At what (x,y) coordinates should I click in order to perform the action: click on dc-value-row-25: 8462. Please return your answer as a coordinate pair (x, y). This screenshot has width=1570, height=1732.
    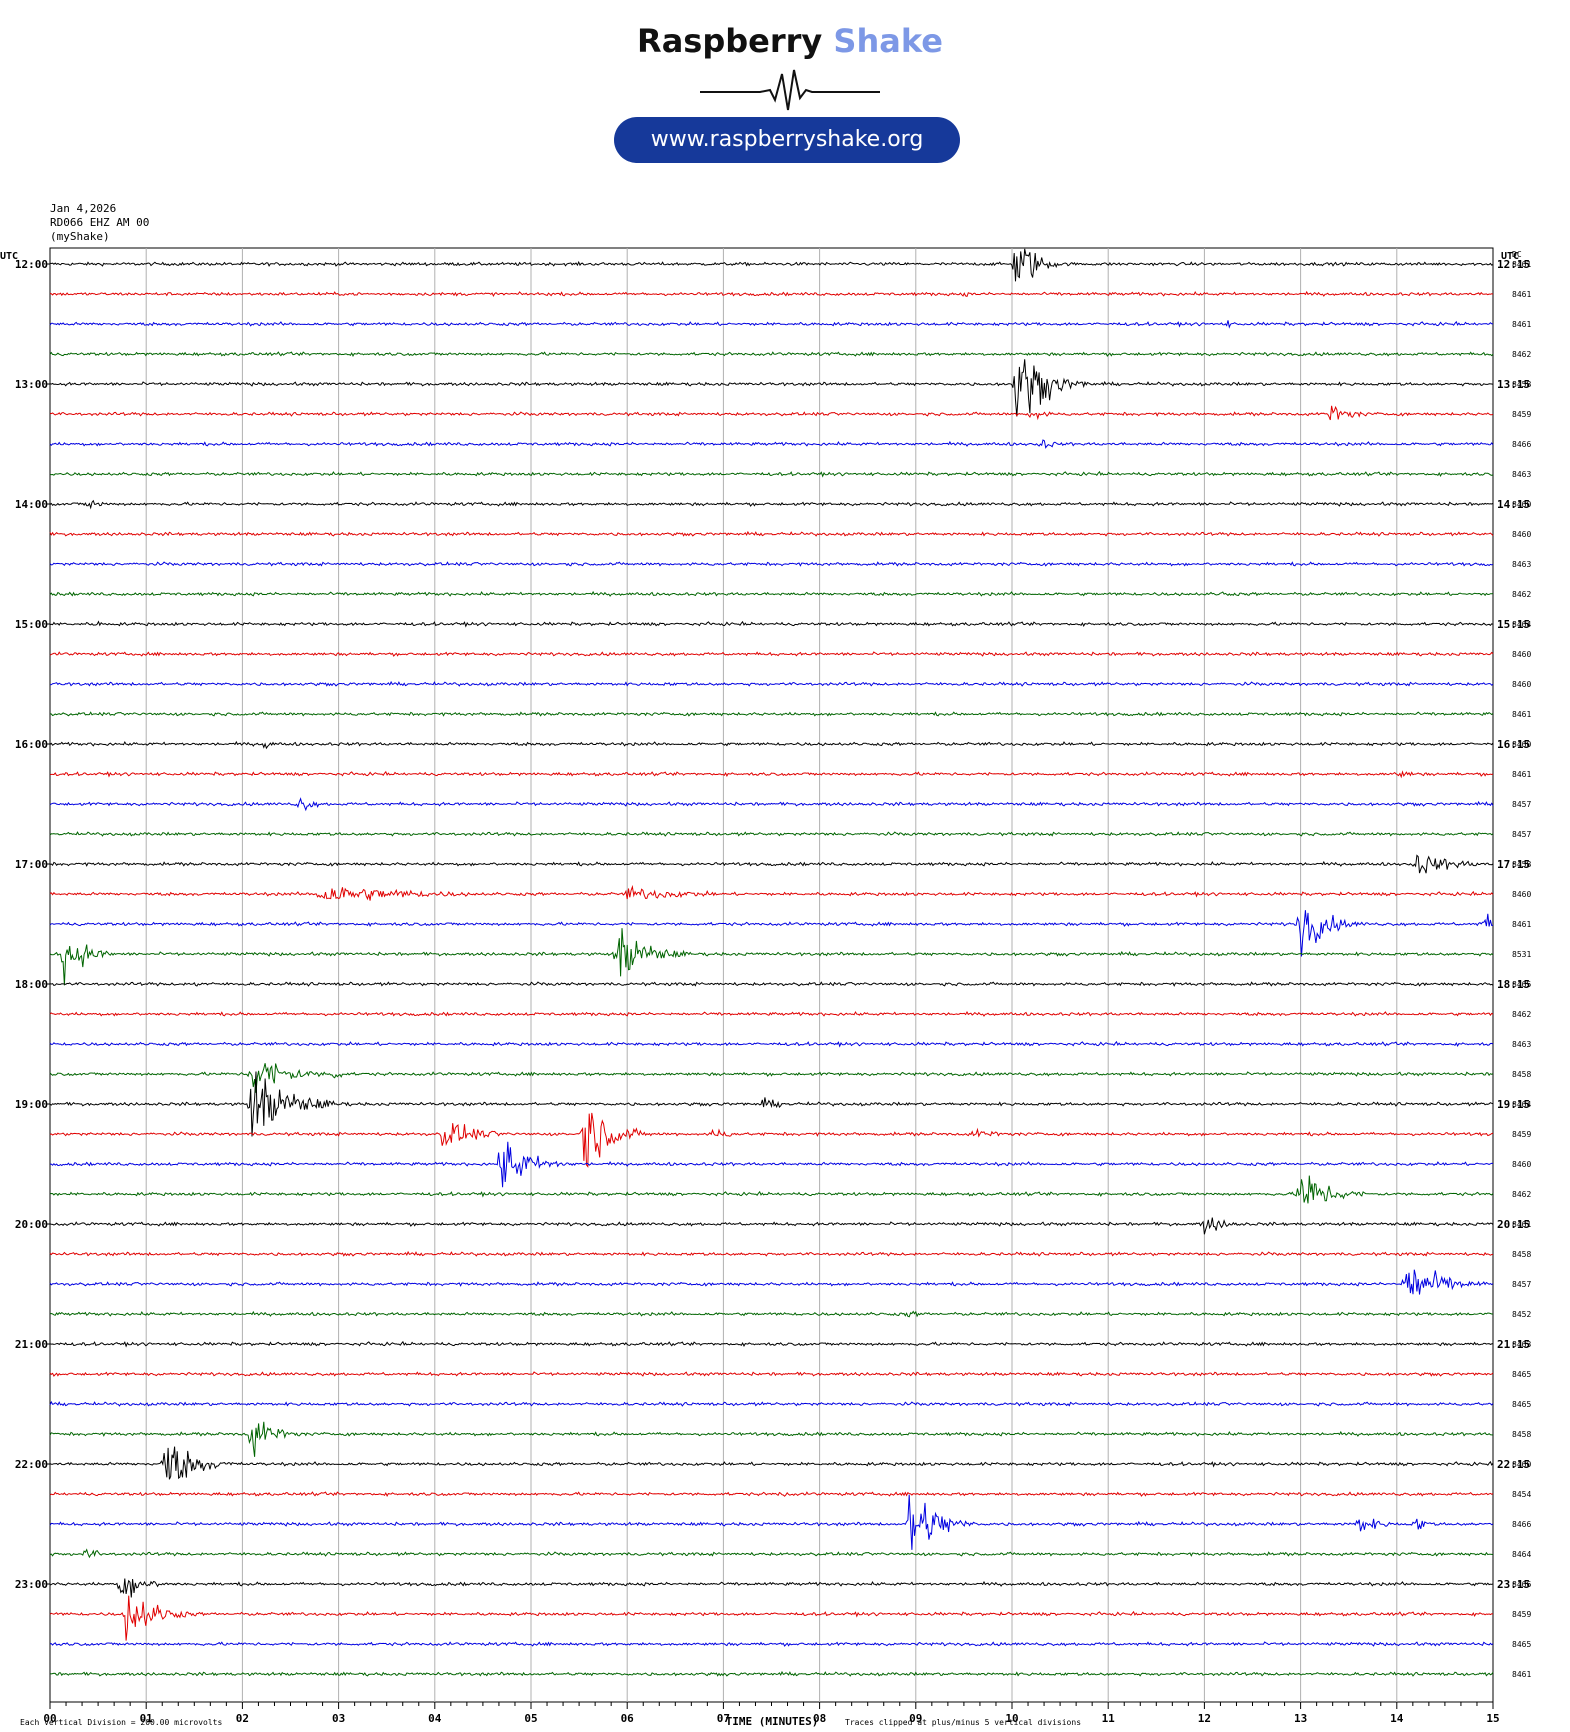
    Looking at the image, I should click on (1521, 1014).